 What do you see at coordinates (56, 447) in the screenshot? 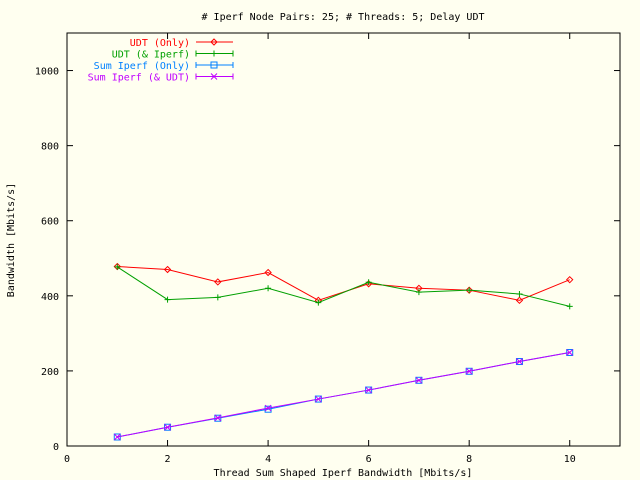
I see `y-tick-label: 0` at bounding box center [56, 447].